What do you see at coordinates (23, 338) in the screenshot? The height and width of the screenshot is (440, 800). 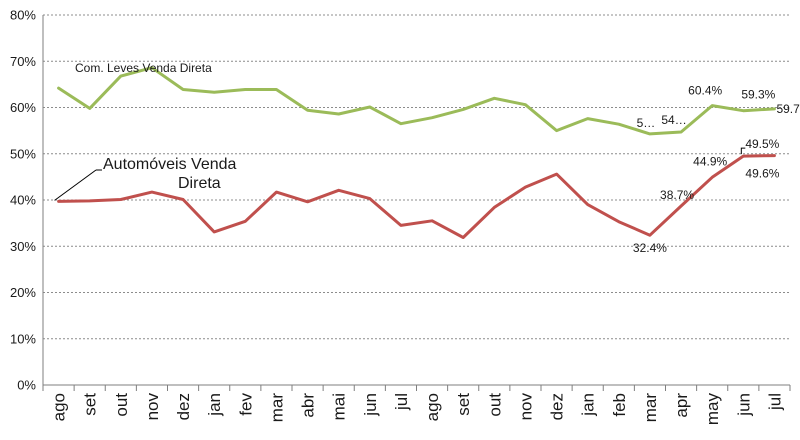 I see `y-tick-label: 10%` at bounding box center [23, 338].